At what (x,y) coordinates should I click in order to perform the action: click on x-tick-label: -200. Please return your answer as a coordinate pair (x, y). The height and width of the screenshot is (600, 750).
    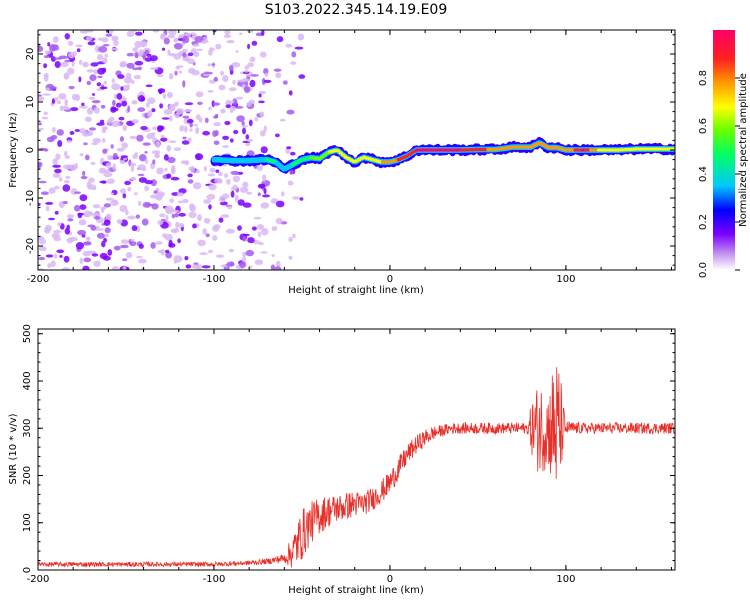
    Looking at the image, I should click on (38, 279).